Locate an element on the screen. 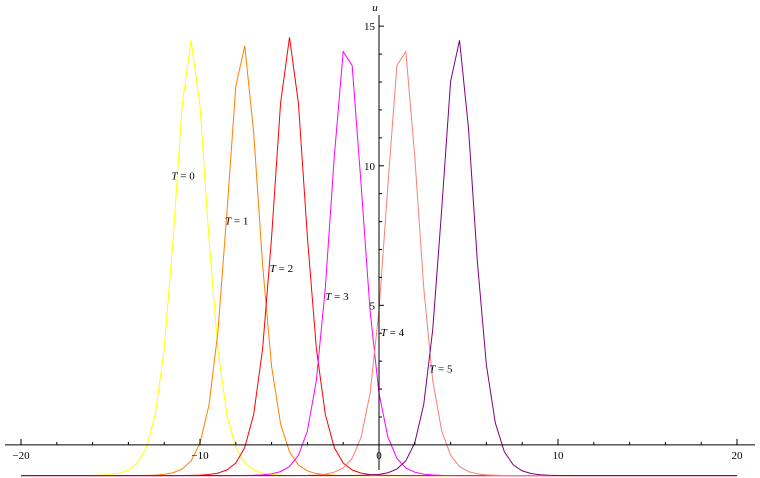 The height and width of the screenshot is (478, 760). curve-label-t1: T = 1 is located at coordinates (236, 221).